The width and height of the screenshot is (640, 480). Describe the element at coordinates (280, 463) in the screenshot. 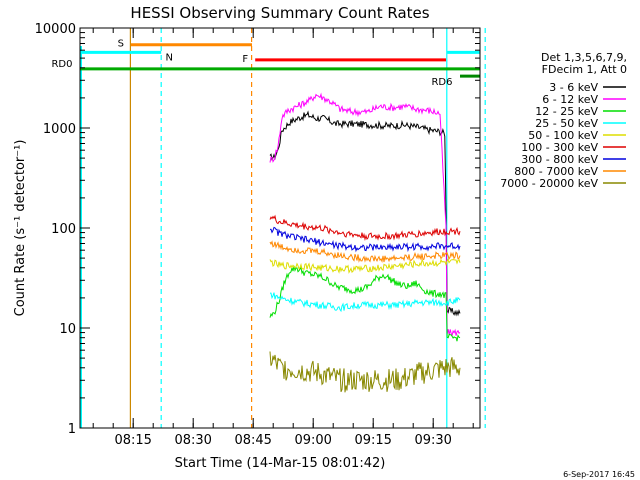

I see `x-axis-label: Start Time (14-Mar-15 08:01:42)` at that location.